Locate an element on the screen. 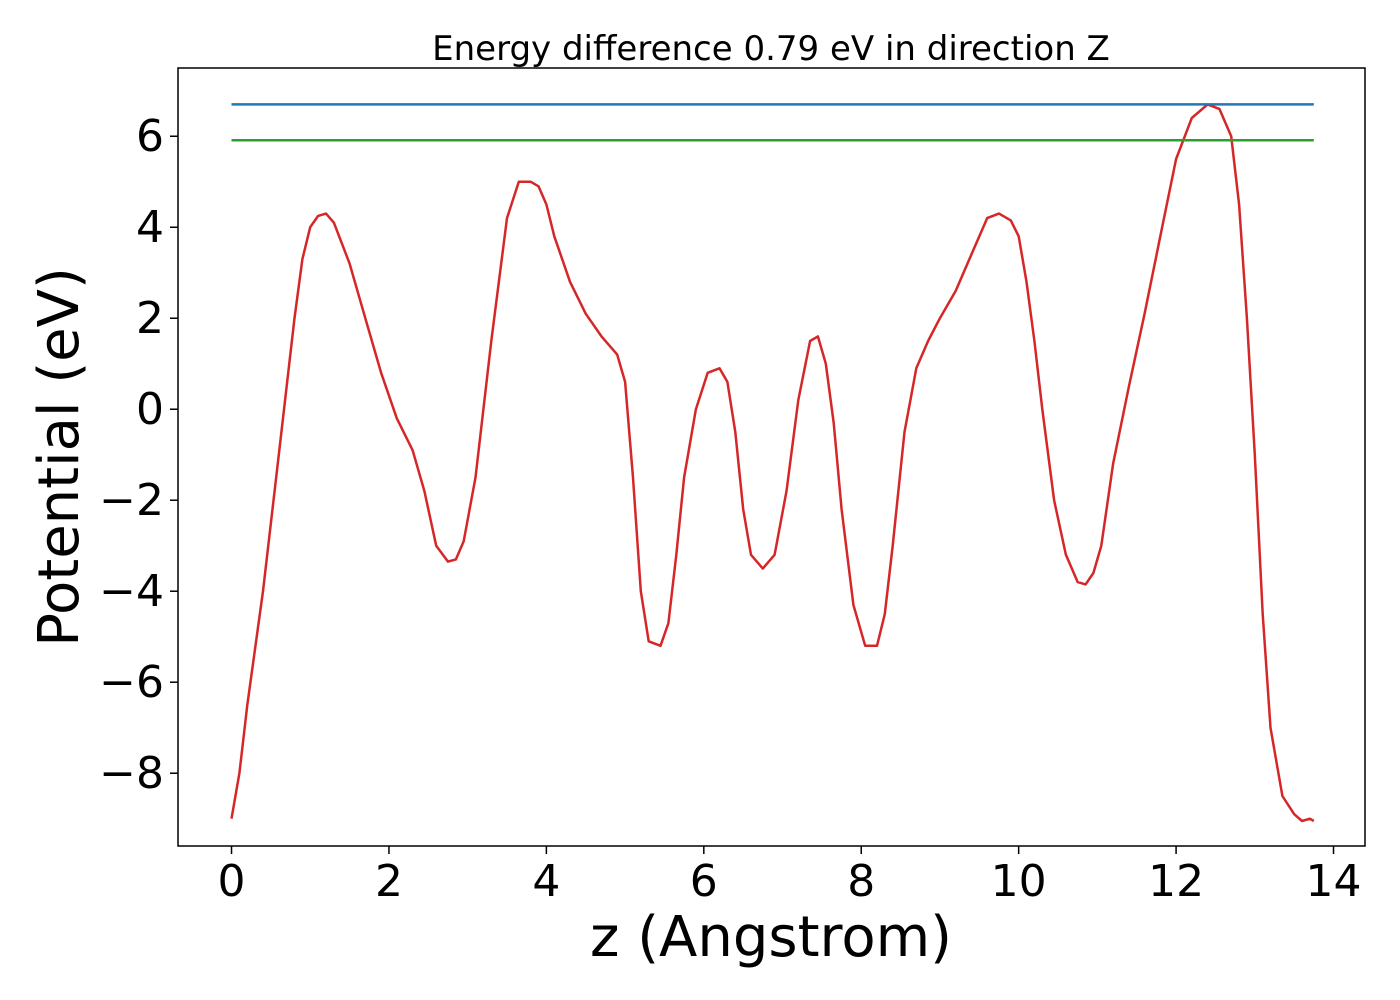  y-tick-label: −2 is located at coordinates (131, 500).